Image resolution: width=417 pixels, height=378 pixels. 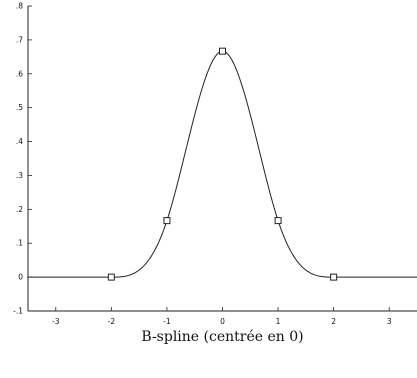 I want to click on y-tick-label: .6, so click(x=19, y=73).